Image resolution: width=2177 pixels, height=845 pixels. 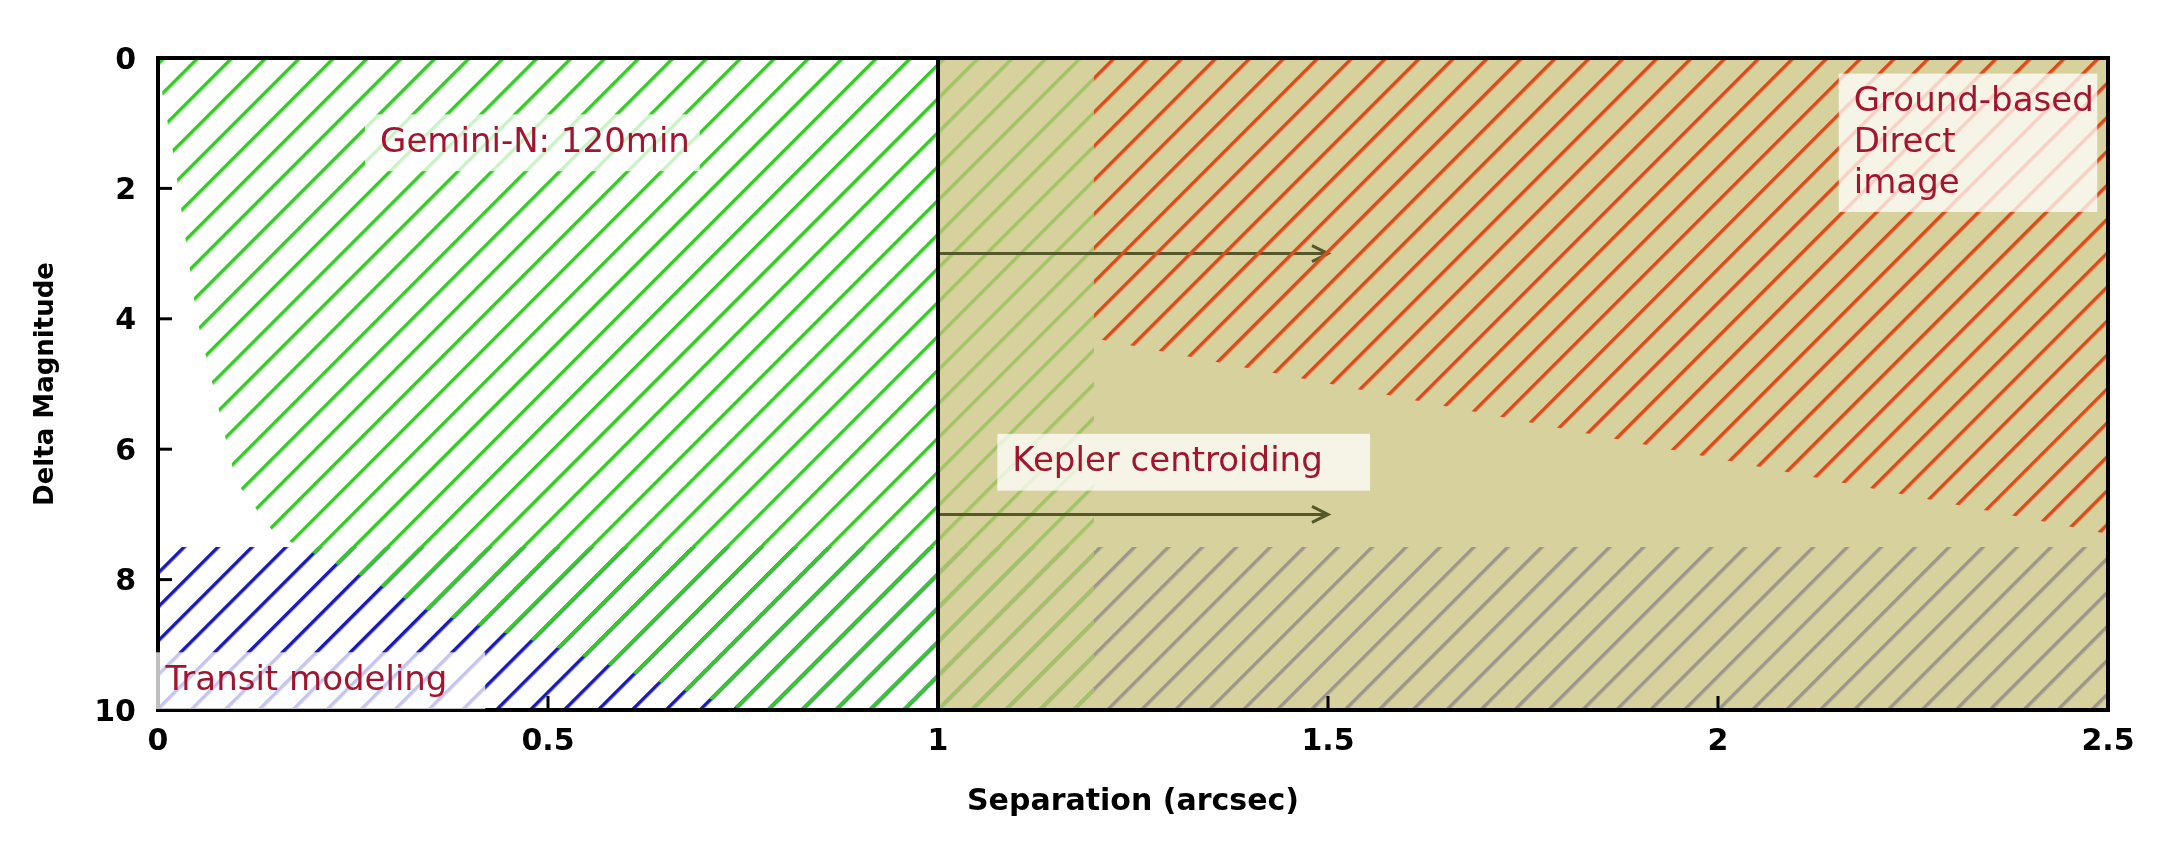 I want to click on x-tick-label: 1.5, so click(x=1328, y=739).